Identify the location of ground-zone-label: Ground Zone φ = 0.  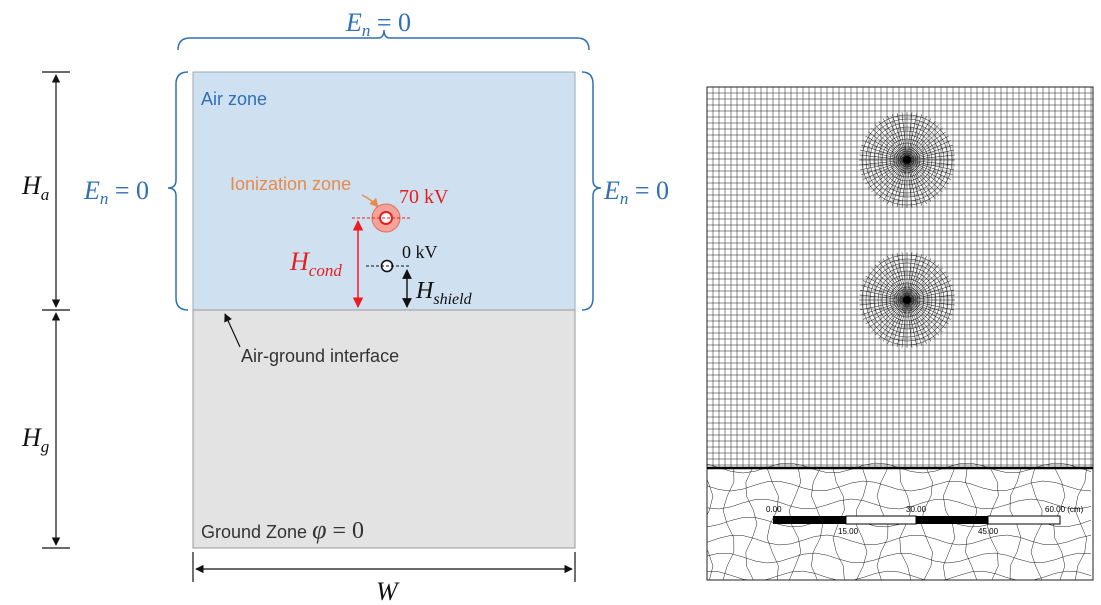
(282, 529).